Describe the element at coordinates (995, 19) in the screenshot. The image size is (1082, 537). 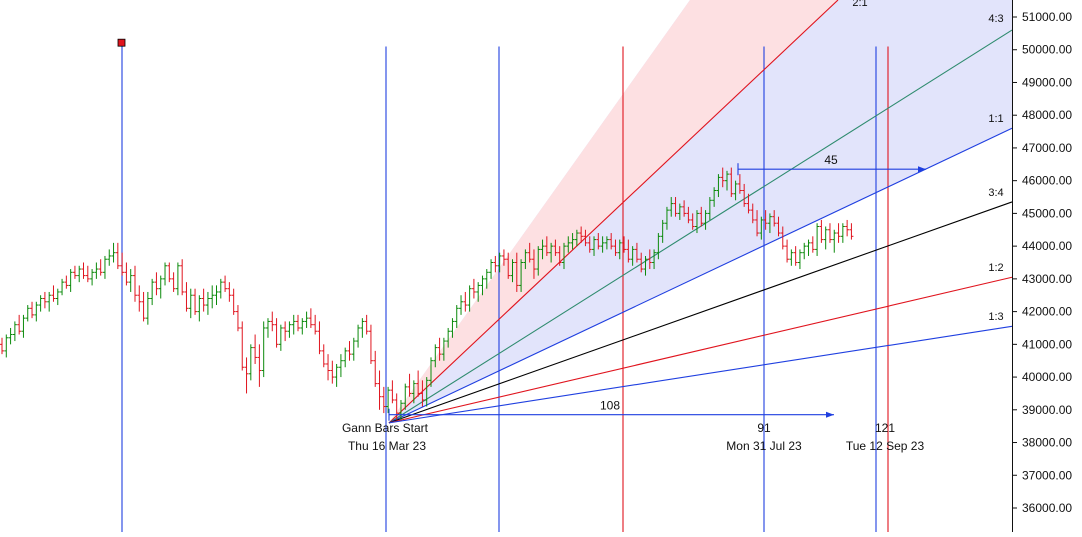
I see `gann-angle-label: 4:3` at that location.